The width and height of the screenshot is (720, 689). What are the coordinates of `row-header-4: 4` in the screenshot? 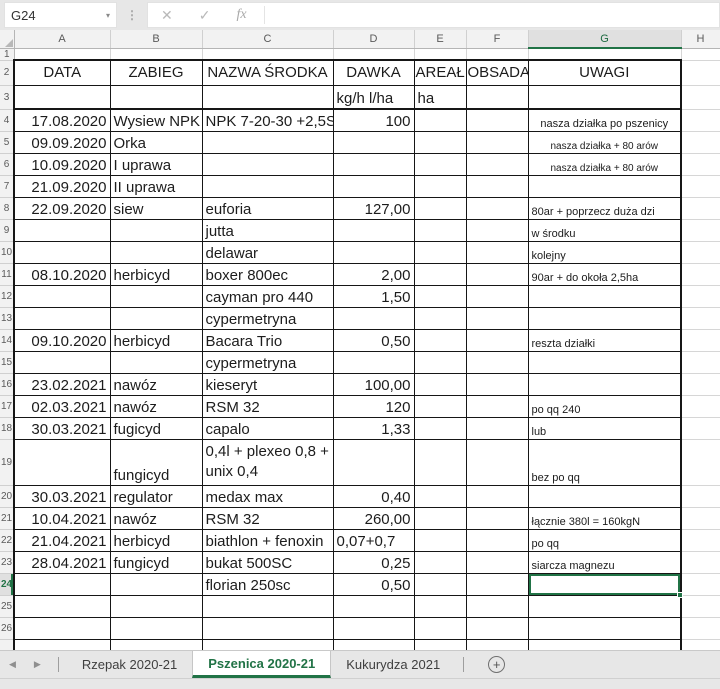 It's located at (7, 120).